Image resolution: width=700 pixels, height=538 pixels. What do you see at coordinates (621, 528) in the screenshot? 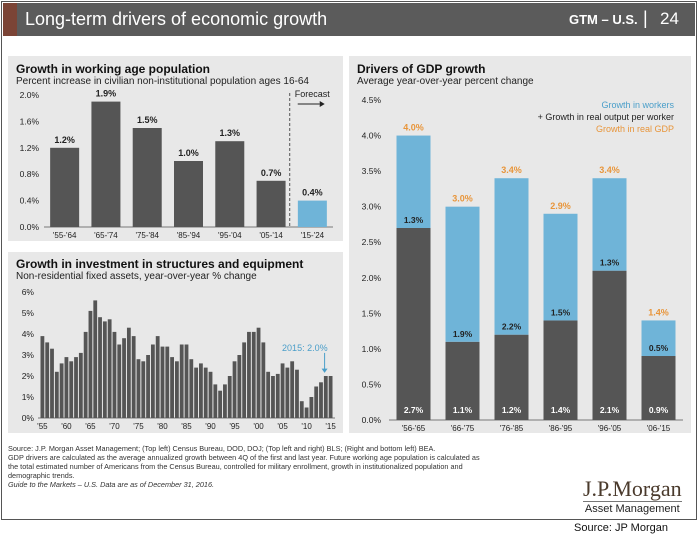
I see `source-note: Source: JP Morgan` at bounding box center [621, 528].